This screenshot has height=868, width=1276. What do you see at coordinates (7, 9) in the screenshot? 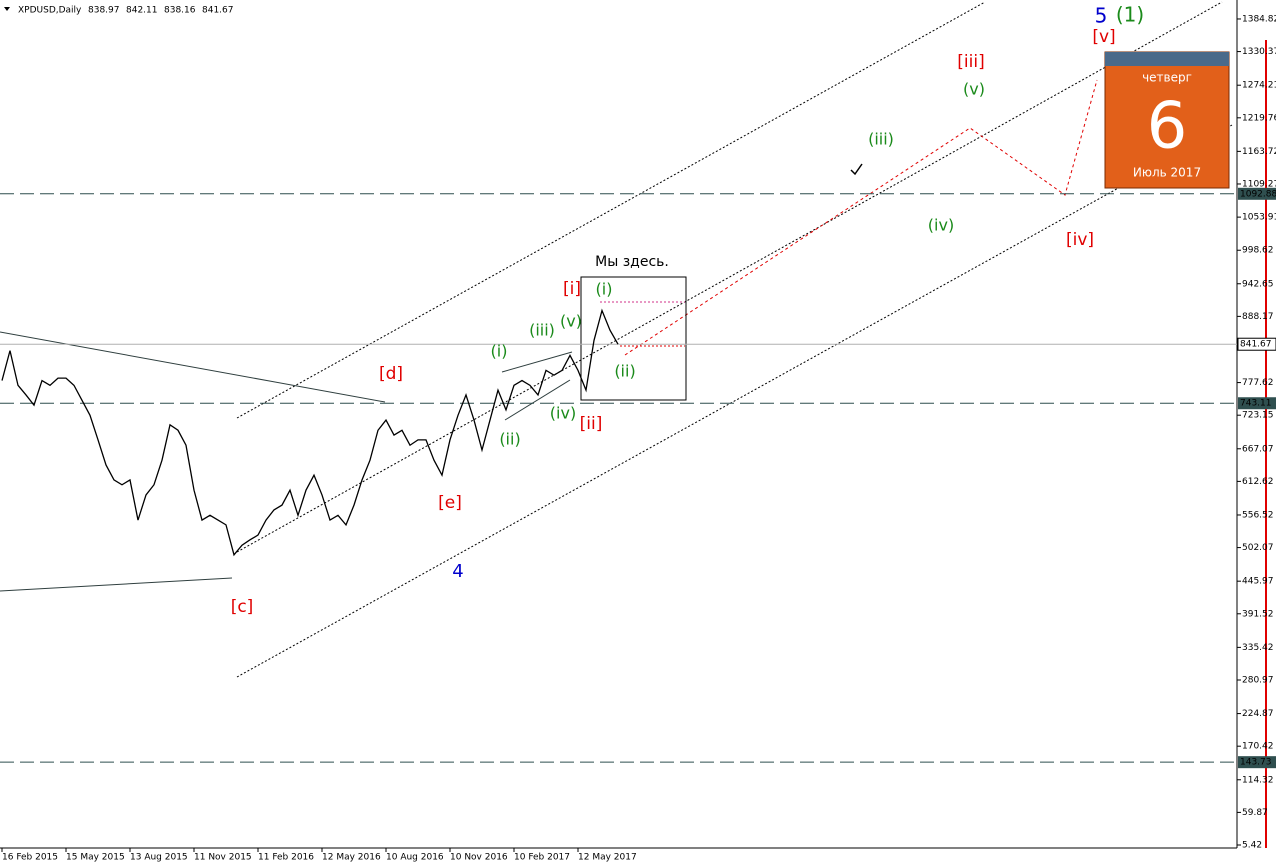
I see `menu-arrow` at bounding box center [7, 9].